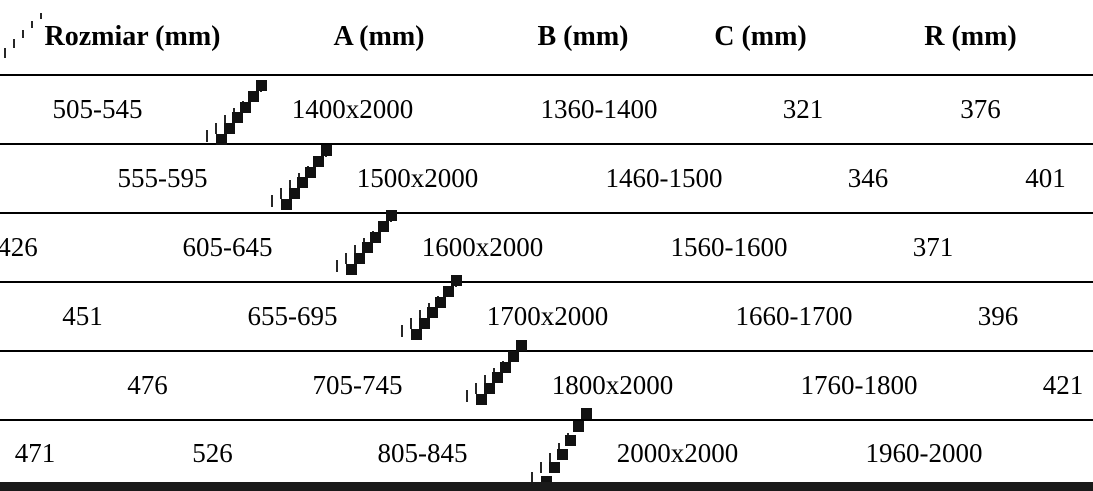  I want to click on table-row: 1700x2000 1660-1700 396 451 655-695, so click(546, 316).